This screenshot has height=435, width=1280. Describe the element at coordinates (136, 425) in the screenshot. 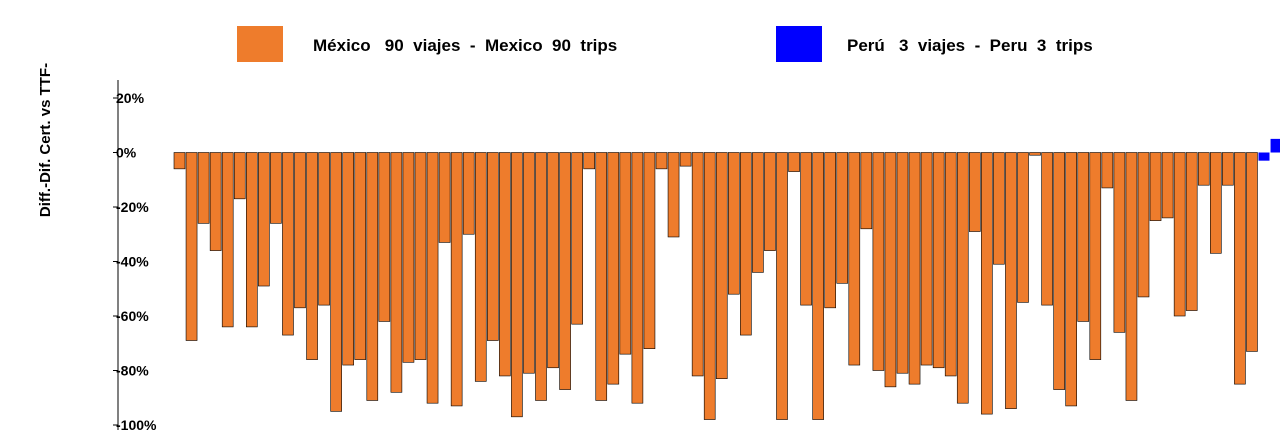

I see `y-tick-label: -100%` at that location.